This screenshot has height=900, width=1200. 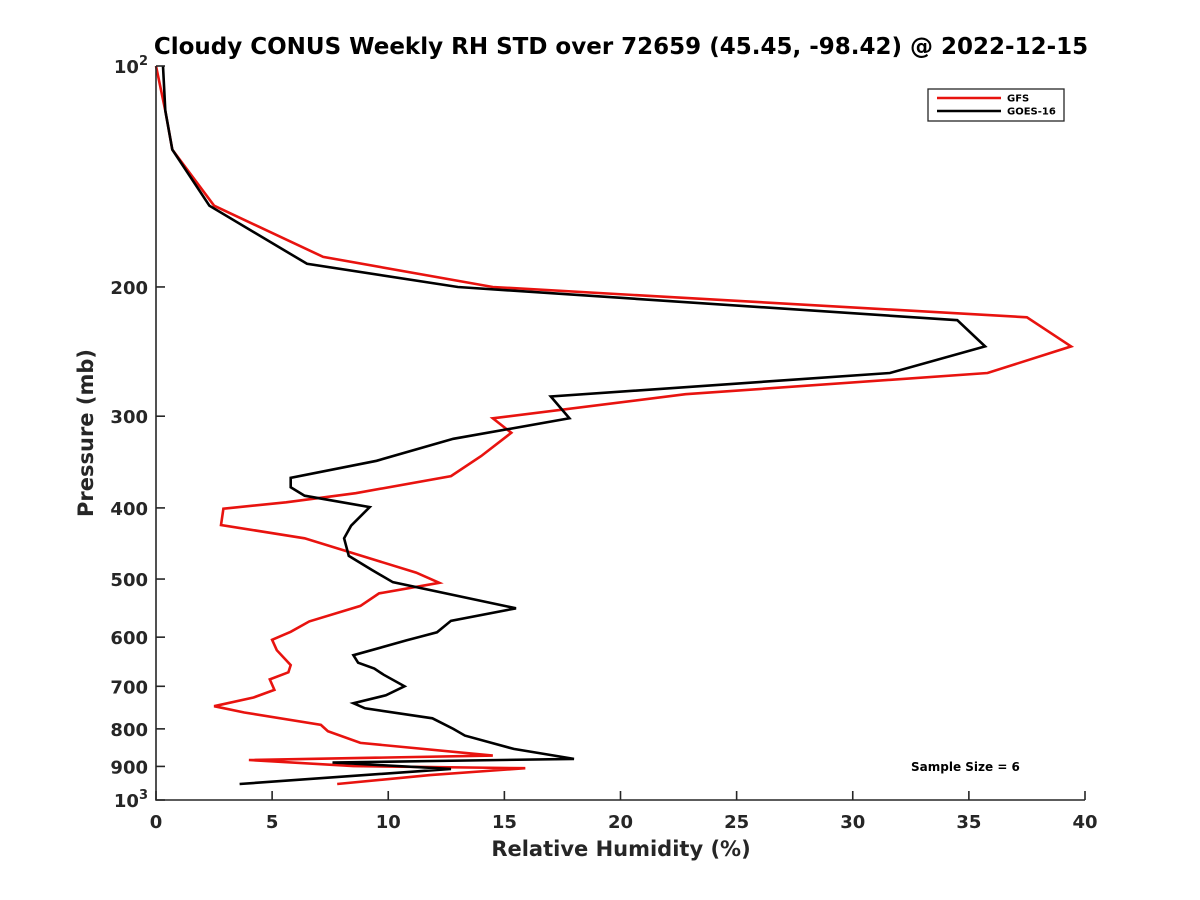 What do you see at coordinates (1084, 822) in the screenshot?
I see `x-tick-label: 40` at bounding box center [1084, 822].